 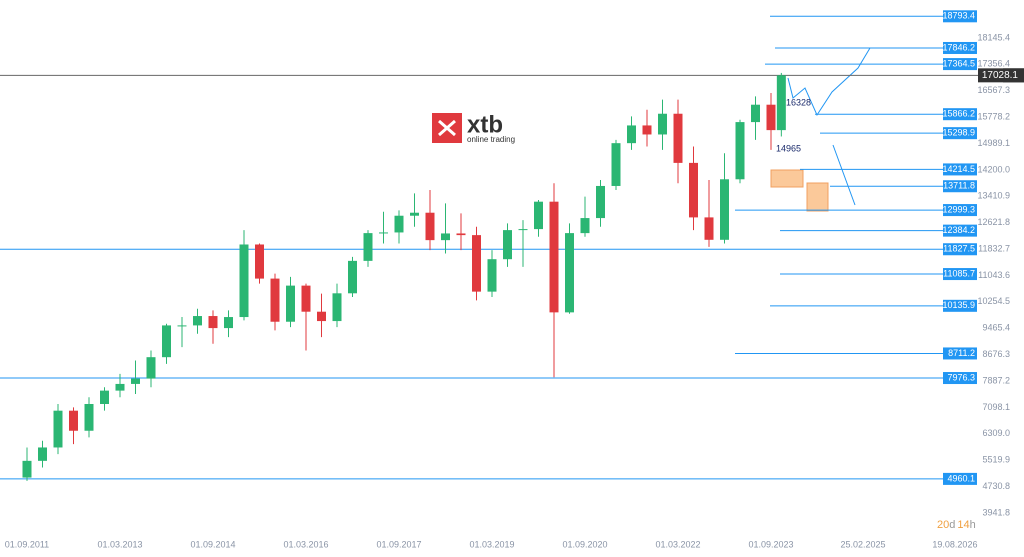 What do you see at coordinates (993, 64) in the screenshot?
I see `y-tick-label: 17356.4` at bounding box center [993, 64].